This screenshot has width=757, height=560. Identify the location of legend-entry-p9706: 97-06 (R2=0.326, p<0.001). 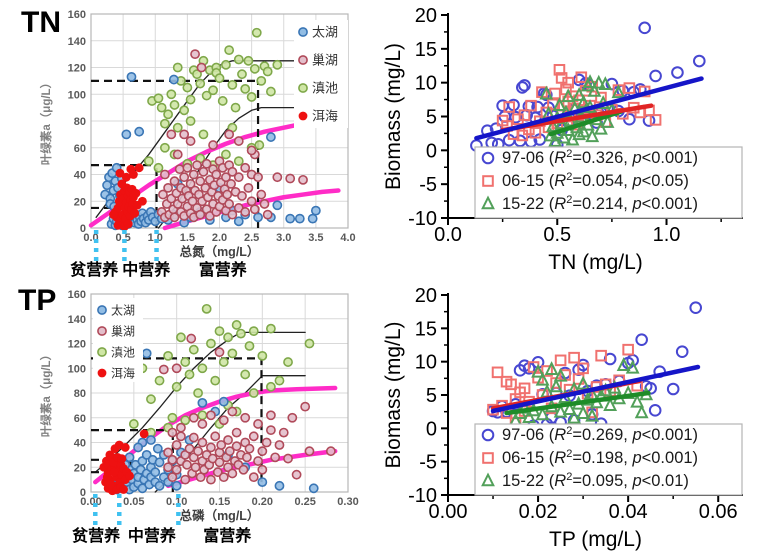
(600, 157).